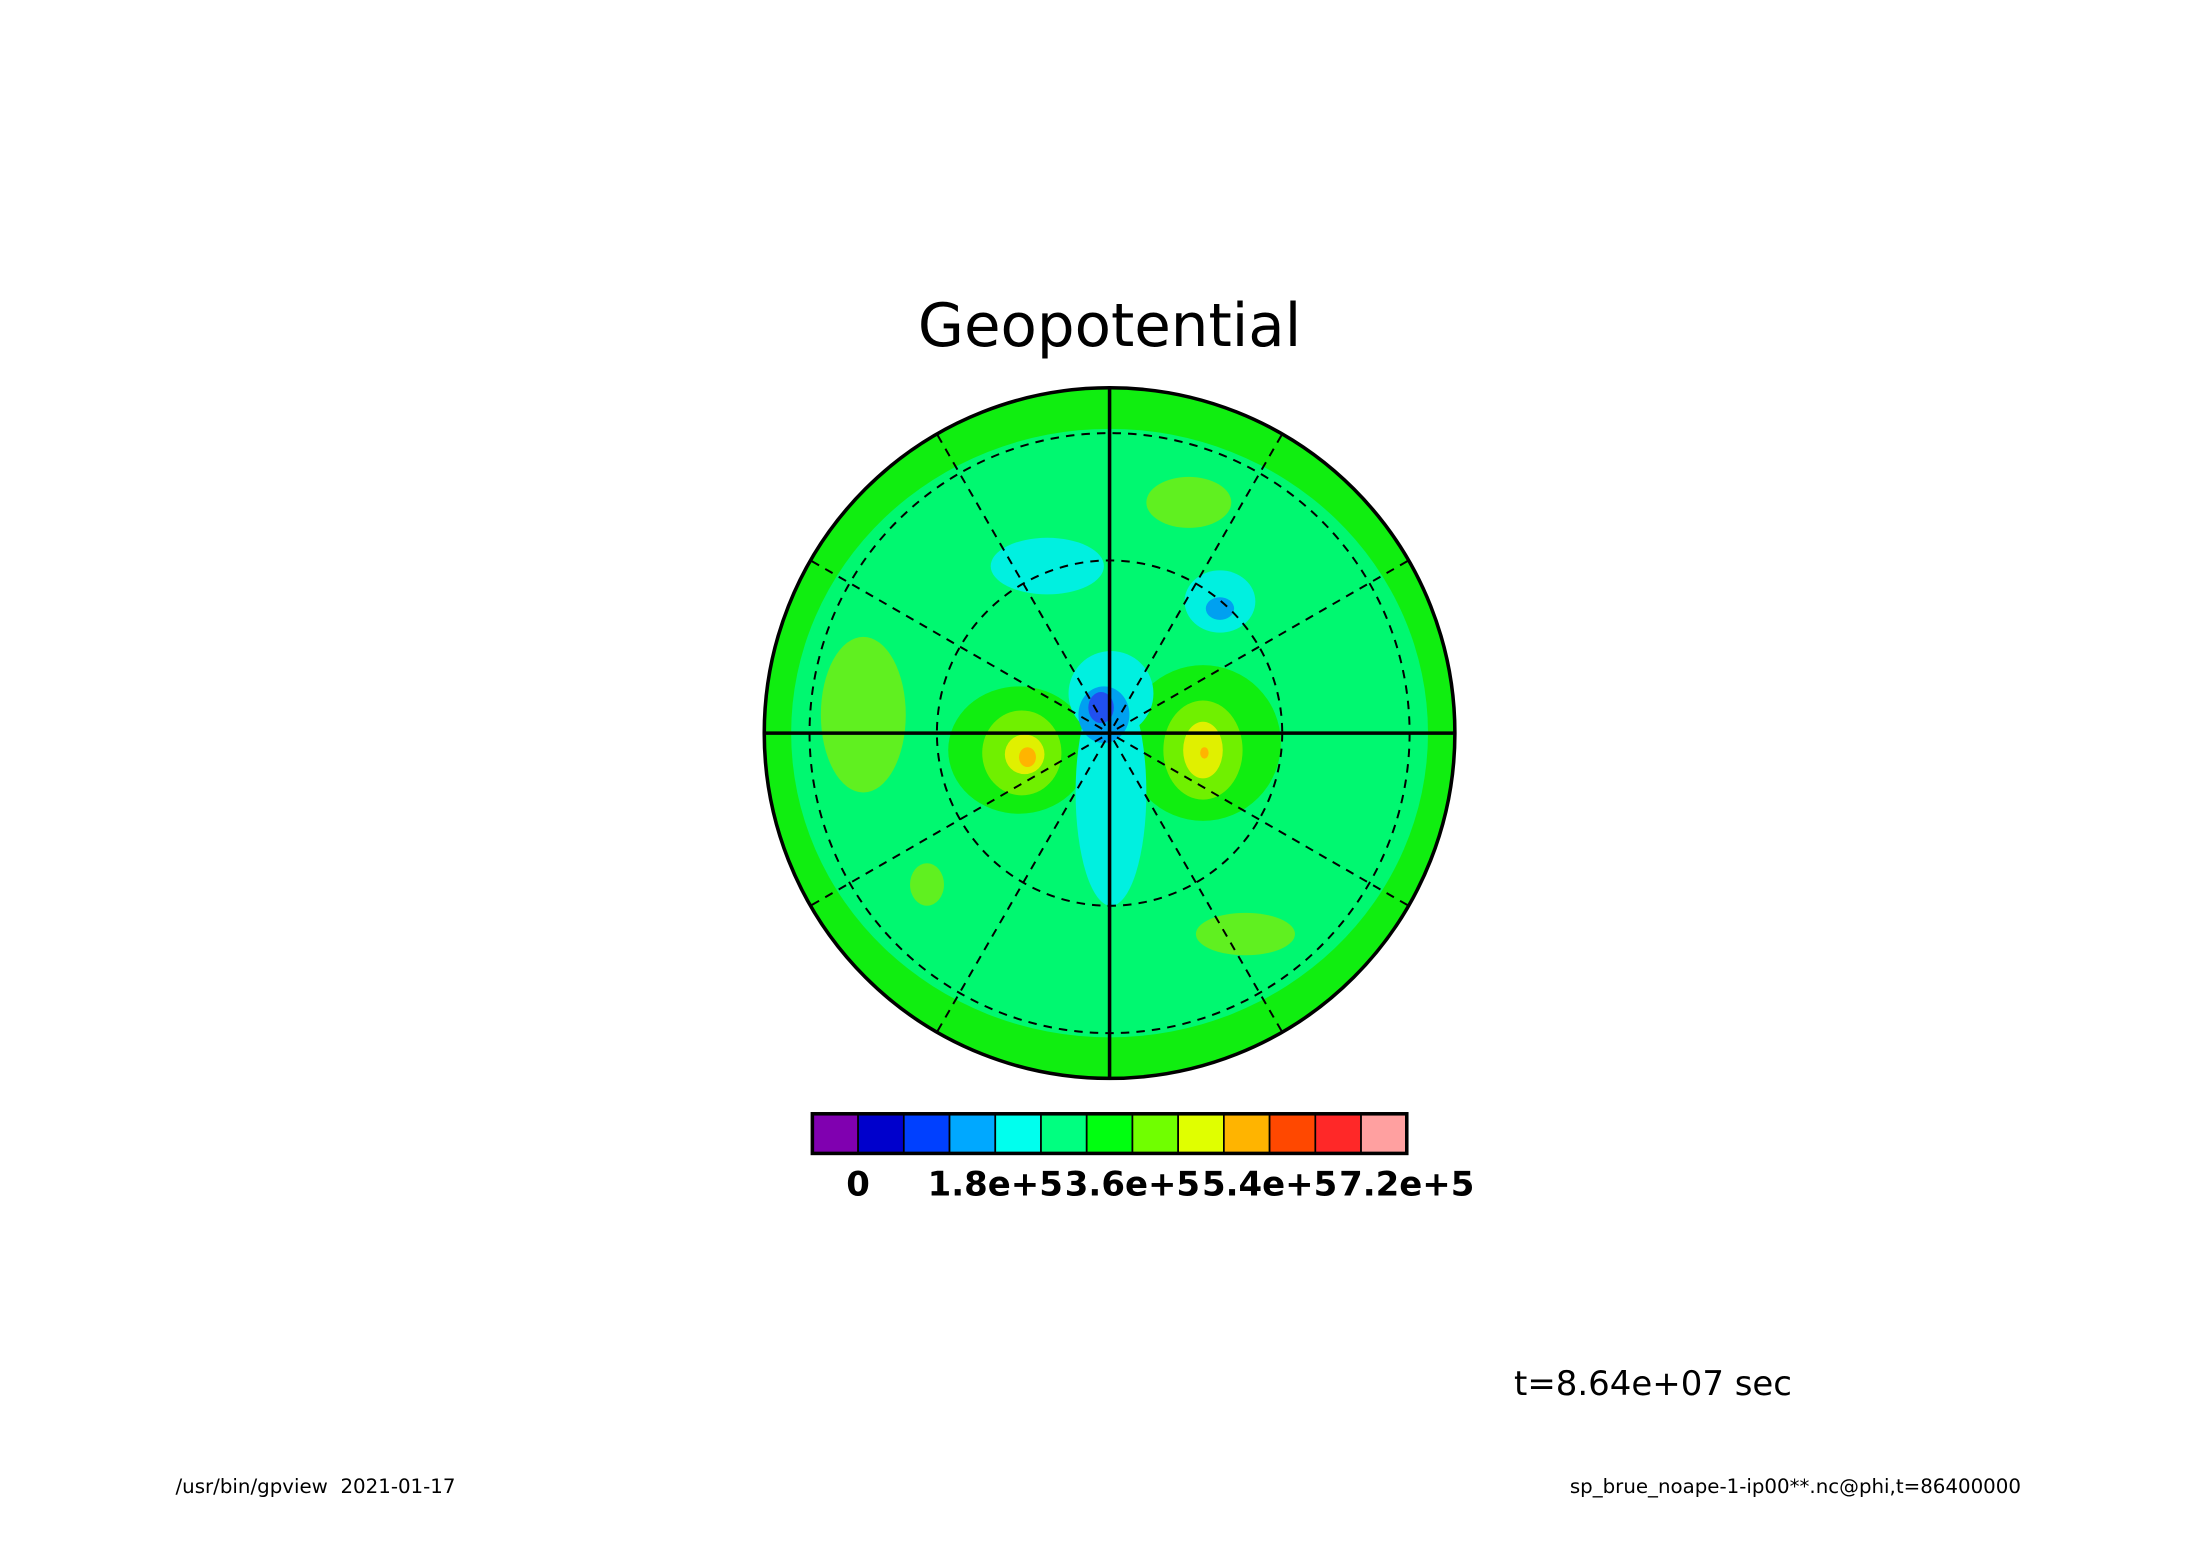  I want to click on annotation: t=8.64e+07 sec, so click(1653, 1384).